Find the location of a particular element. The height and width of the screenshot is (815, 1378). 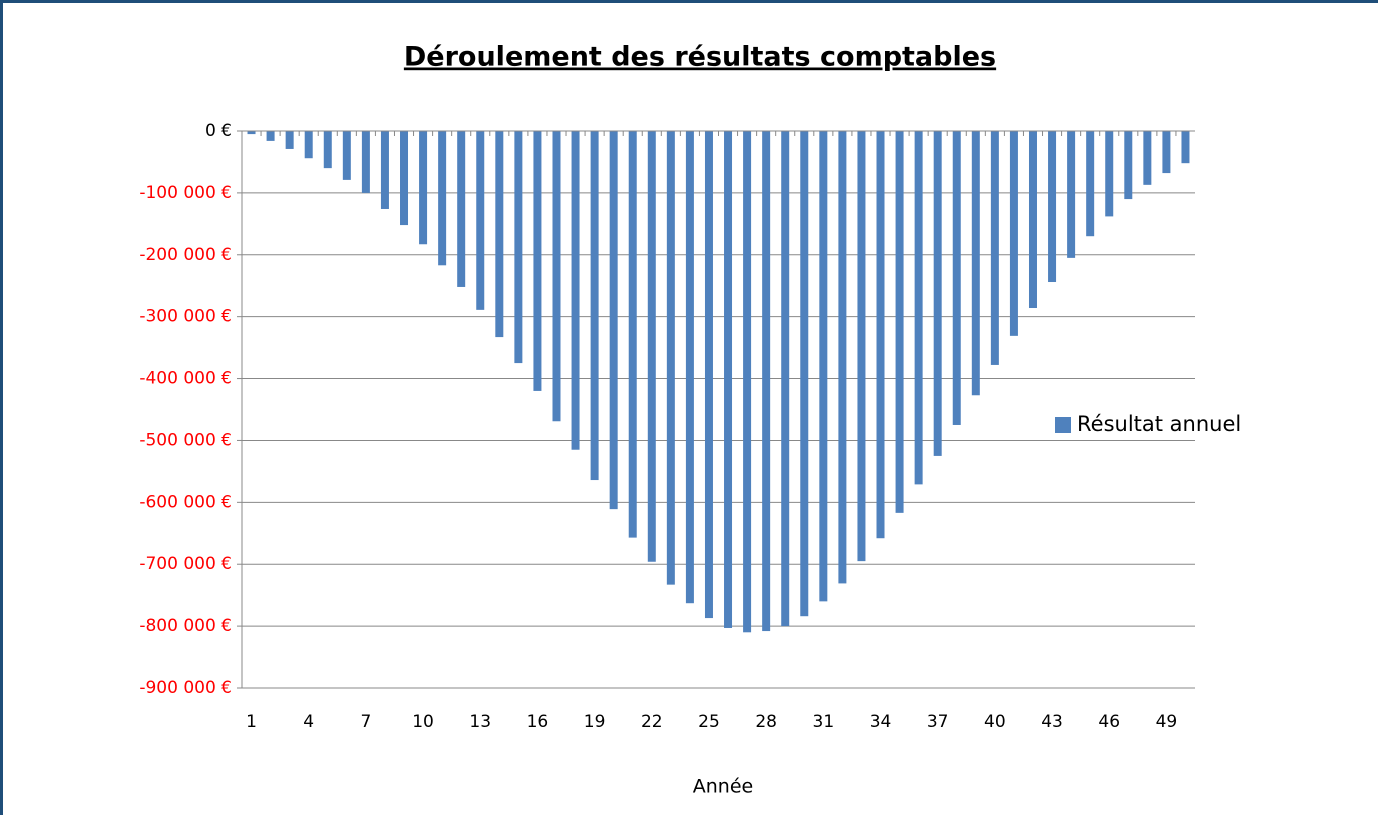

chart-title: Déroulement des résultats comptables is located at coordinates (700, 57).